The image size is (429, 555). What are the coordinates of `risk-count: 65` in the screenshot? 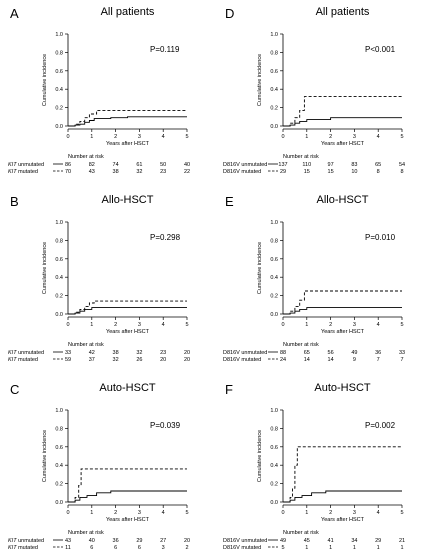 It's located at (378, 165).